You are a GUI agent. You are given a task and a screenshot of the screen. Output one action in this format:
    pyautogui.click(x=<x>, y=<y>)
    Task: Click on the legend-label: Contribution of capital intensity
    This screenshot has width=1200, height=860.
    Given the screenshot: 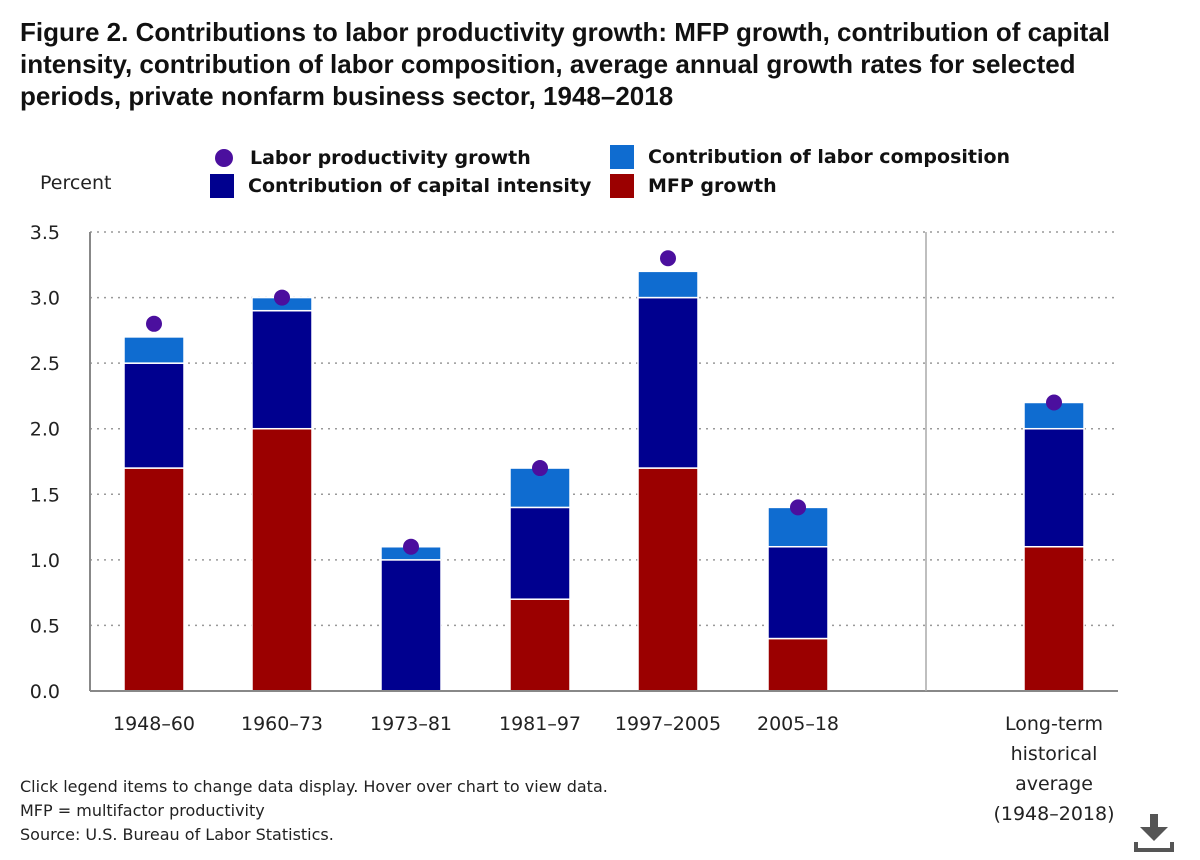 What is the action you would take?
    pyautogui.click(x=420, y=186)
    